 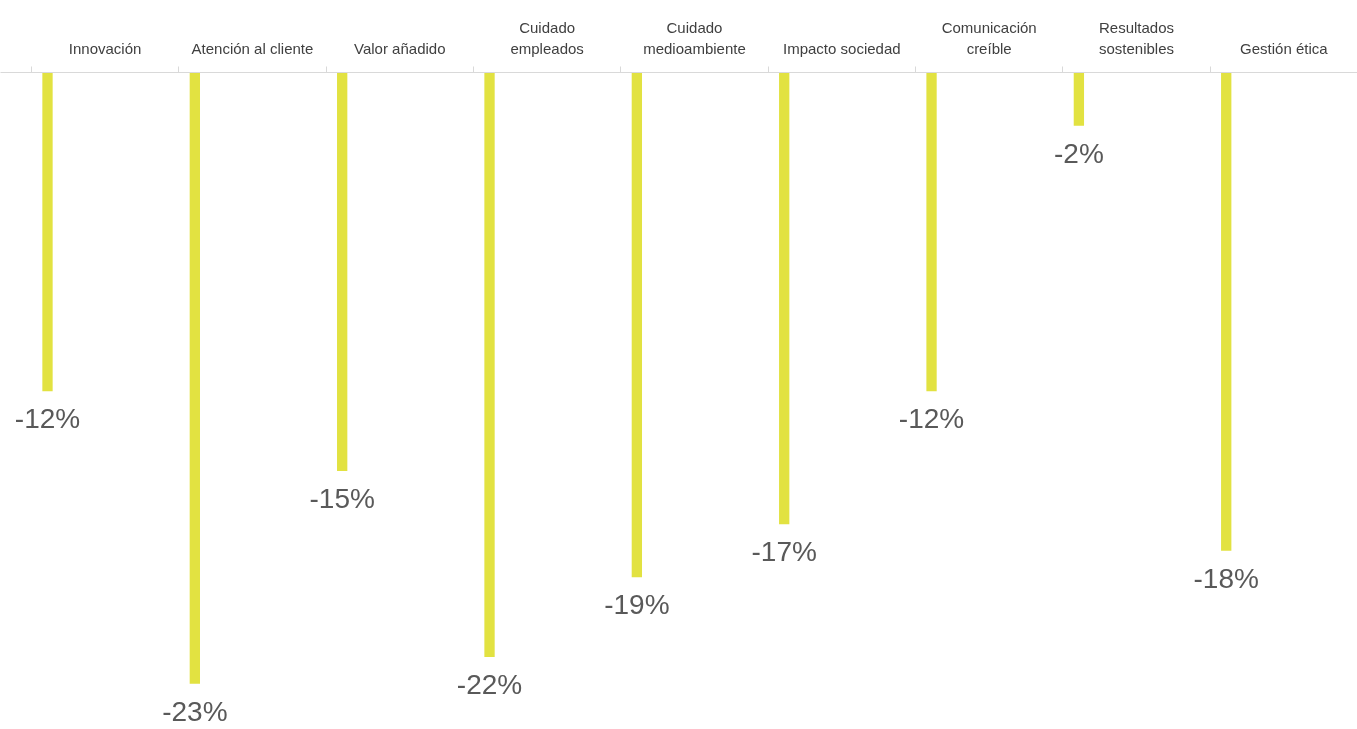 What do you see at coordinates (1136, 38) in the screenshot?
I see `x-tick-label: Resultados sostenibles` at bounding box center [1136, 38].